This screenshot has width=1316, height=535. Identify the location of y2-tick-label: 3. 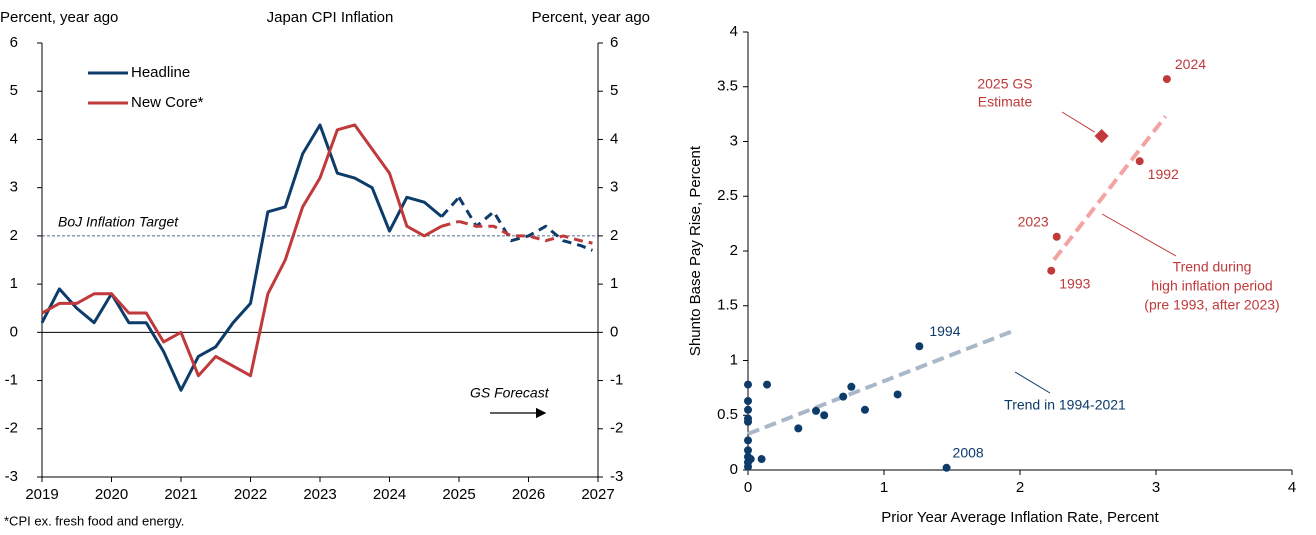
(614, 187).